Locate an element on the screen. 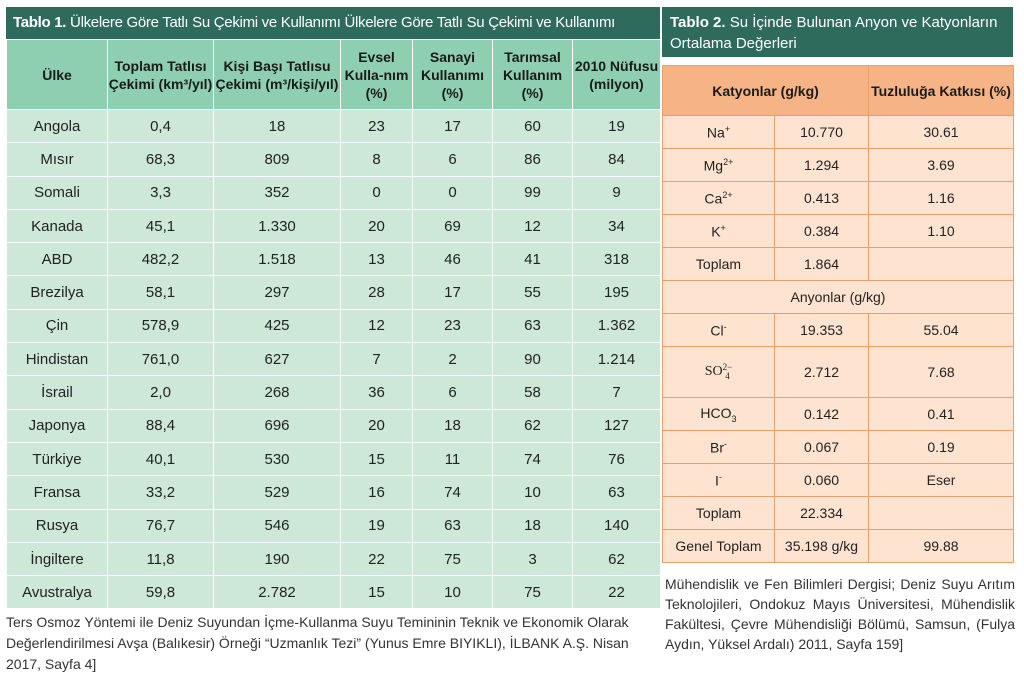  header-country: Ülke is located at coordinates (57, 74).